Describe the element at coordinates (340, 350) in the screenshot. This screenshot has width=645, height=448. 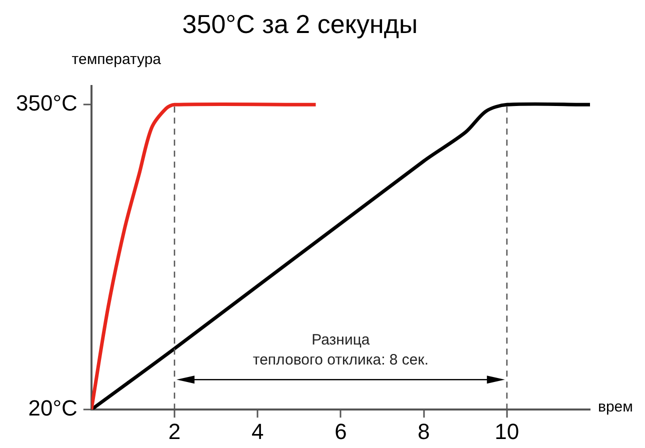
I see `annotation: Разница теплового отклика: 8 сек.` at that location.